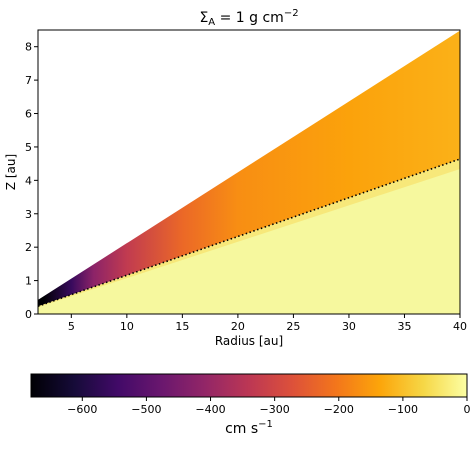 The width and height of the screenshot is (474, 454). I want to click on x-tick-label: 5, so click(71, 326).